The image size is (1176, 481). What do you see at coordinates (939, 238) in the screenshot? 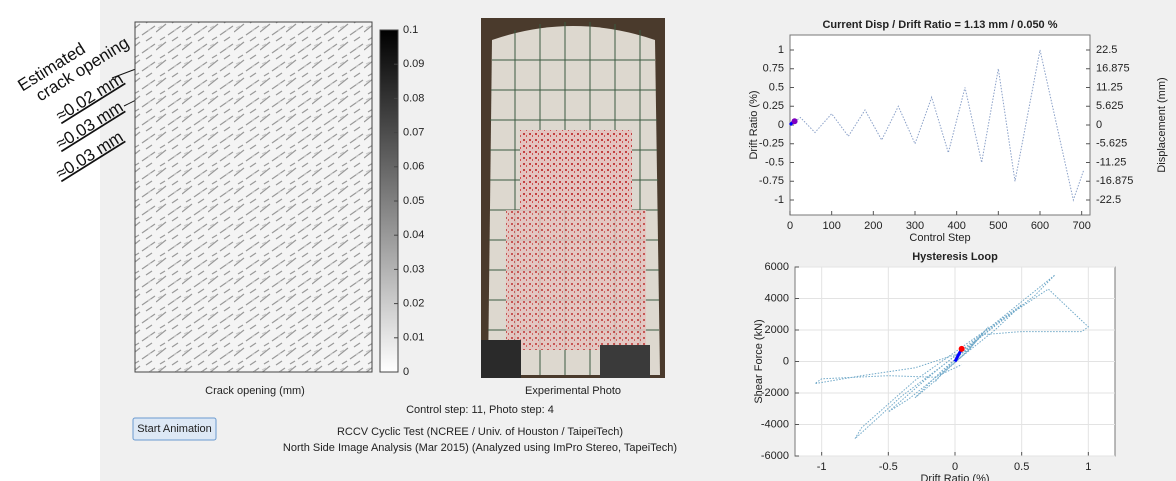
I see `x-axis-label: Control Step` at bounding box center [939, 238].